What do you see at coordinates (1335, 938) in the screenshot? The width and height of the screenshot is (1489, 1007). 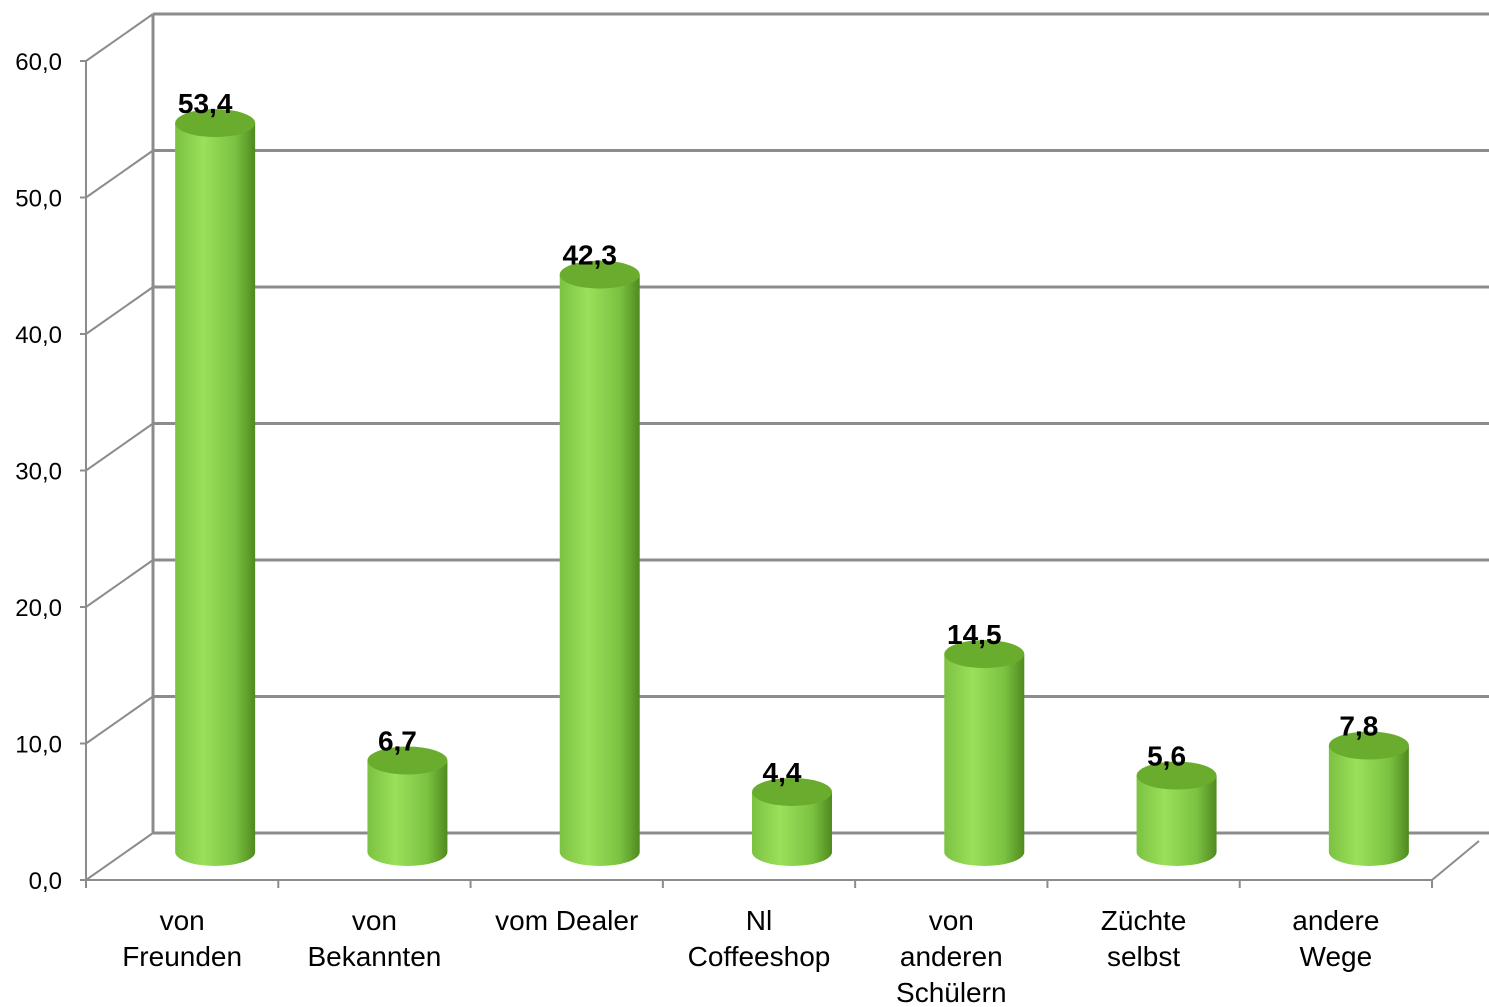 I see `x-tick-label: andere Wege` at bounding box center [1335, 938].